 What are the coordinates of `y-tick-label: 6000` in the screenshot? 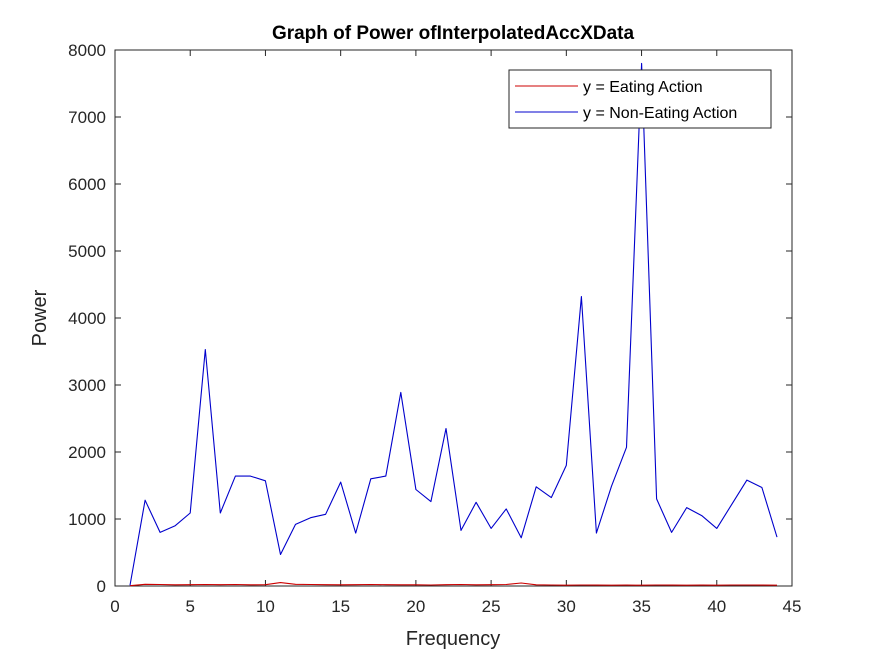 It's located at (87, 184).